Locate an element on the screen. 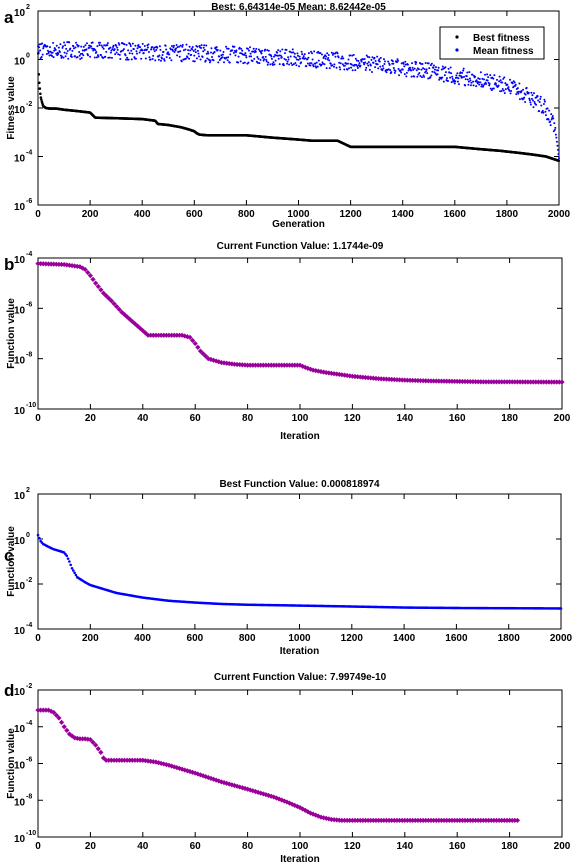 The image size is (572, 863). y-tick-exponent: -8 is located at coordinates (29, 355).